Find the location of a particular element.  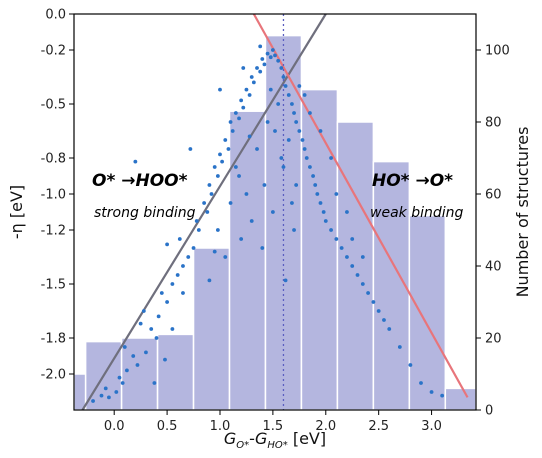

x-label-dash: - is located at coordinates (252, 438).